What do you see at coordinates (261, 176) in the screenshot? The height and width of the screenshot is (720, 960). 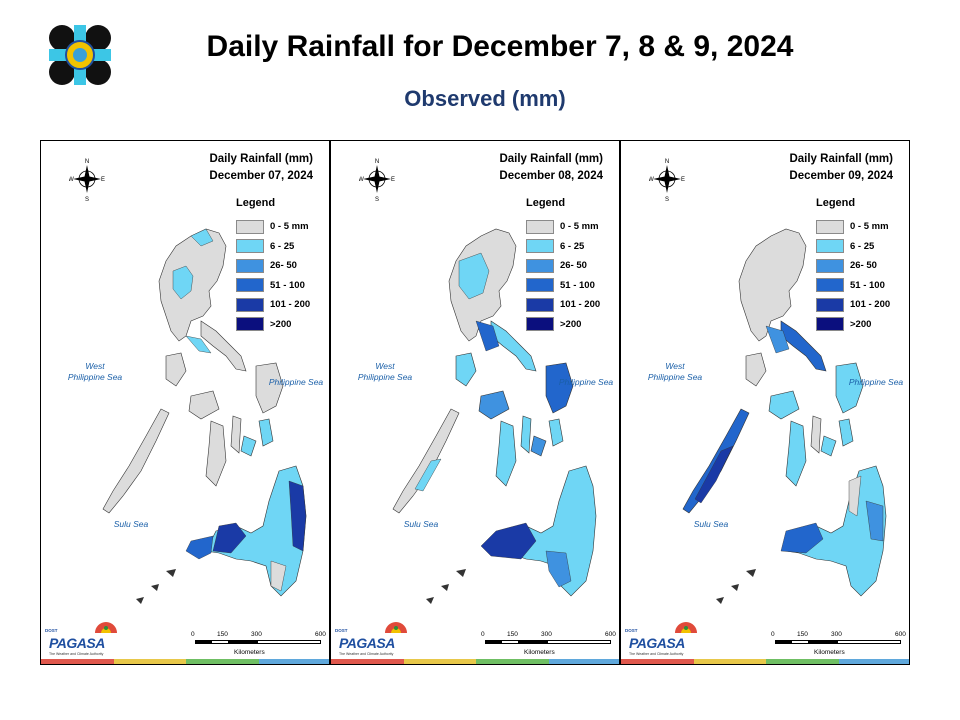 I see `panel-date: December 07, 2024` at bounding box center [261, 176].